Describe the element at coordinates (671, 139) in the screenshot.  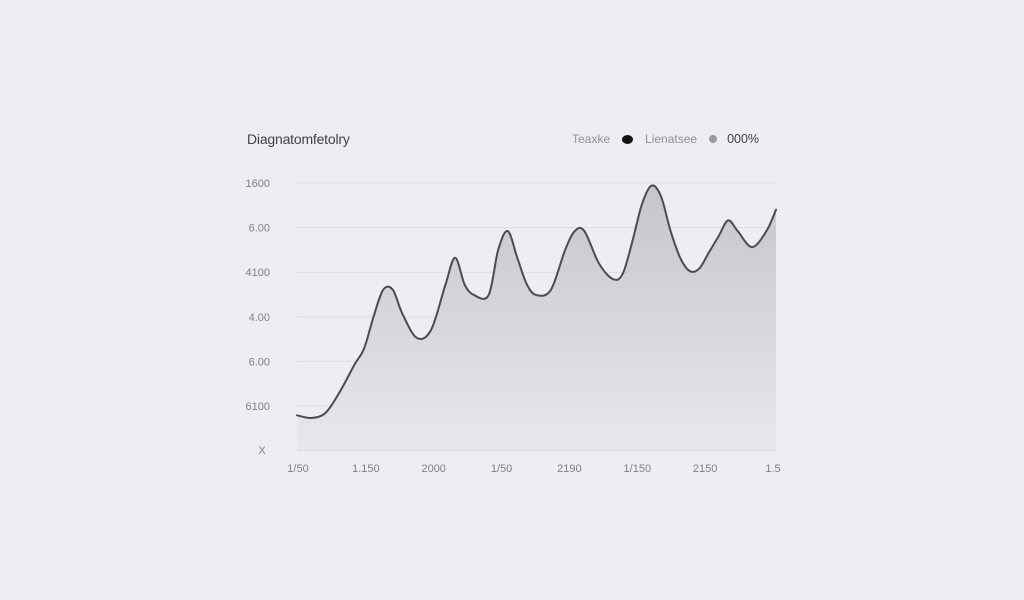
I see `legend-label-2: Lienatsee` at that location.